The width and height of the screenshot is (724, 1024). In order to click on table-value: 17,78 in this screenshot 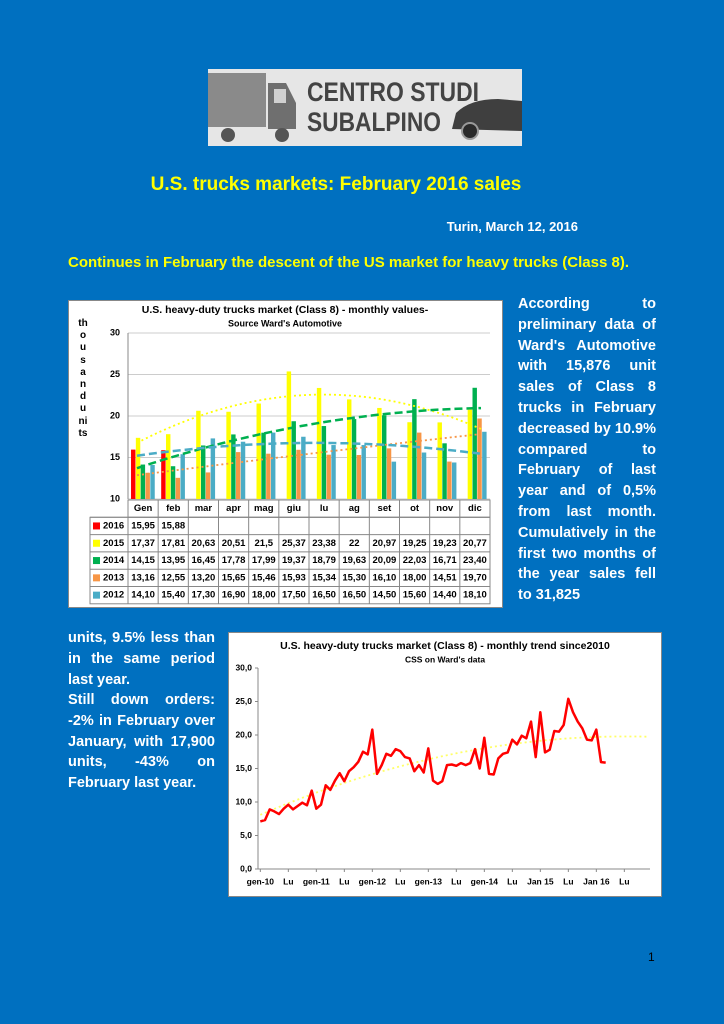, I will do `click(234, 560)`.